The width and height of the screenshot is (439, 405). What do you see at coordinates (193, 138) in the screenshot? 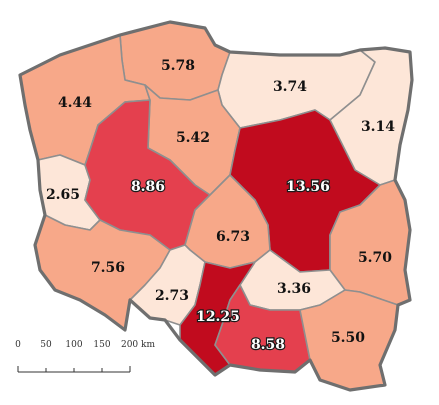
I see `label-kujawsko-pomorskie: 5.42` at bounding box center [193, 138].